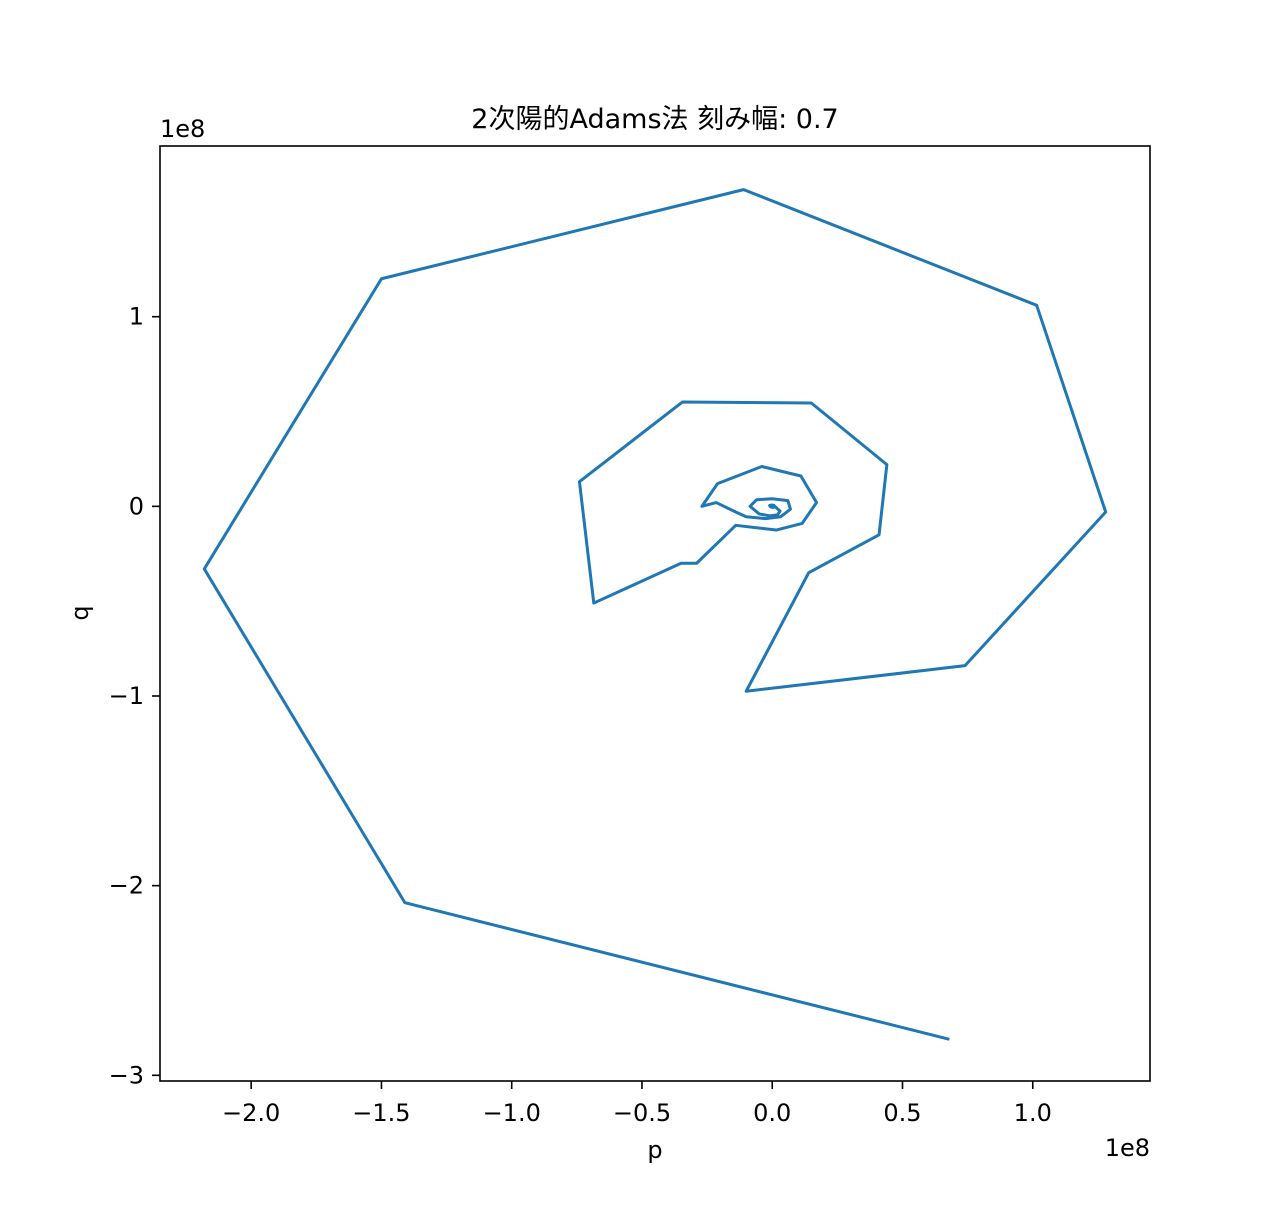  What do you see at coordinates (136, 317) in the screenshot?
I see `y-tick-label: 1` at bounding box center [136, 317].